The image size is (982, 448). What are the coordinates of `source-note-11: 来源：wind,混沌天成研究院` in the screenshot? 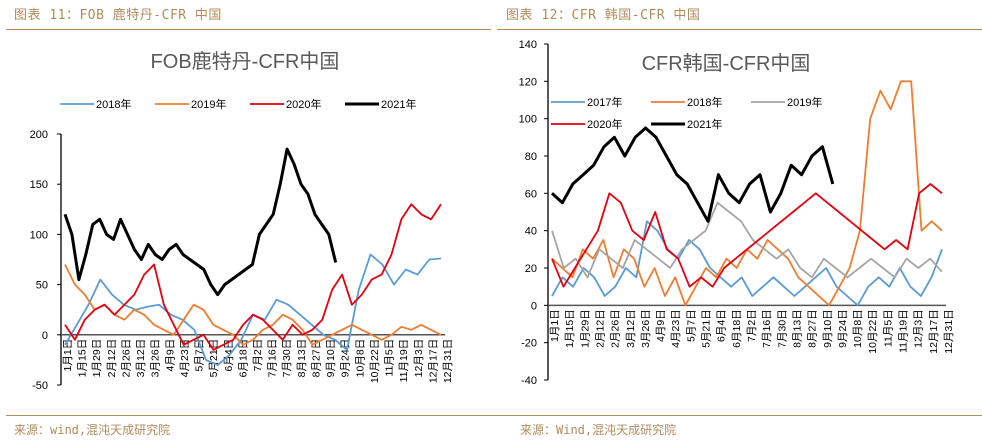 It's located at (92, 430).